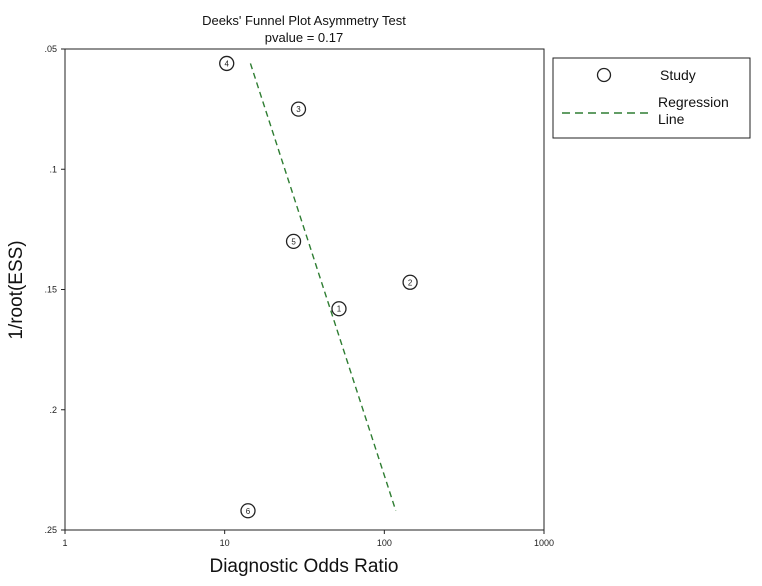  I want to click on legend-box, so click(651, 98).